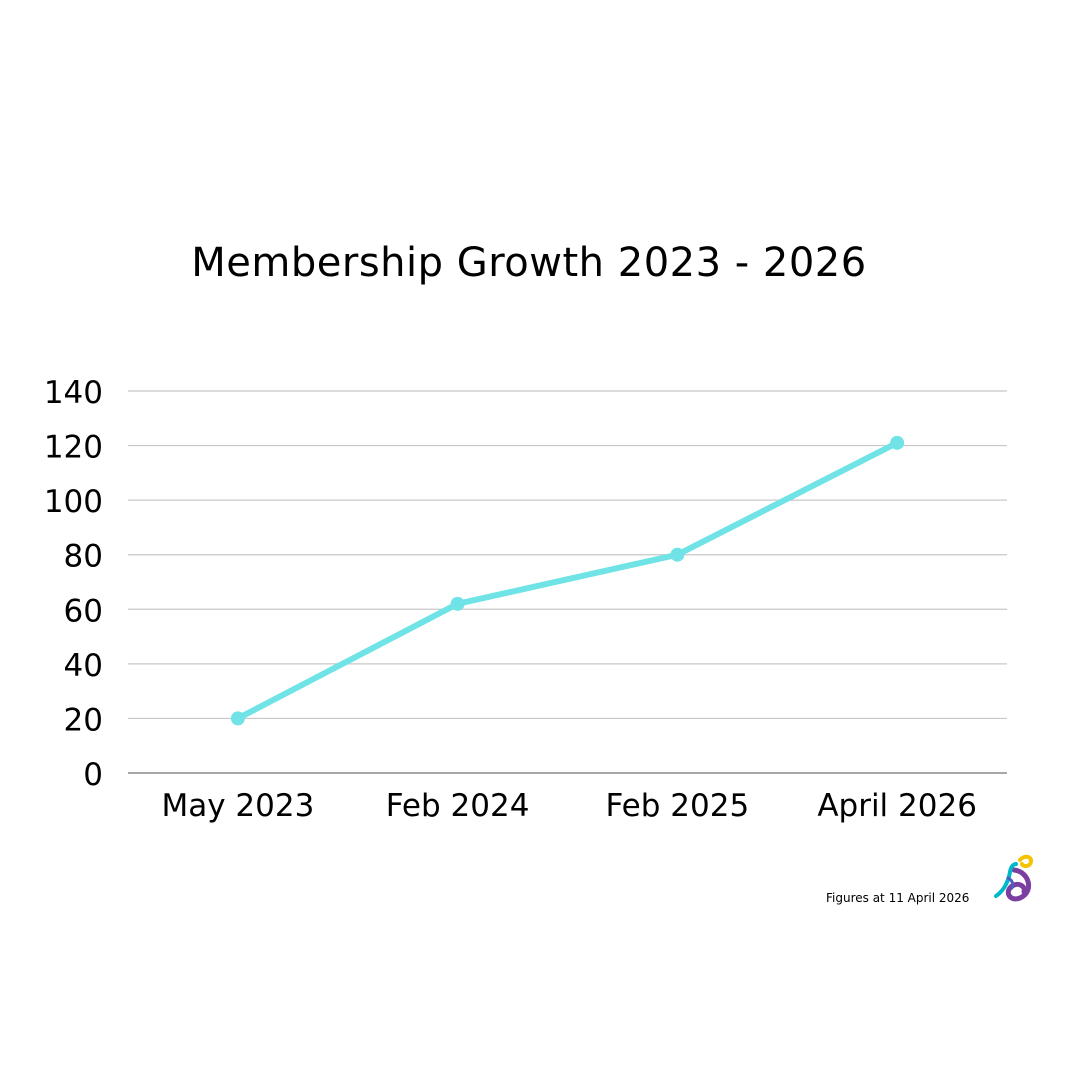 This screenshot has width=1080, height=1080. I want to click on x-tick-label: Feb 2024, so click(458, 806).